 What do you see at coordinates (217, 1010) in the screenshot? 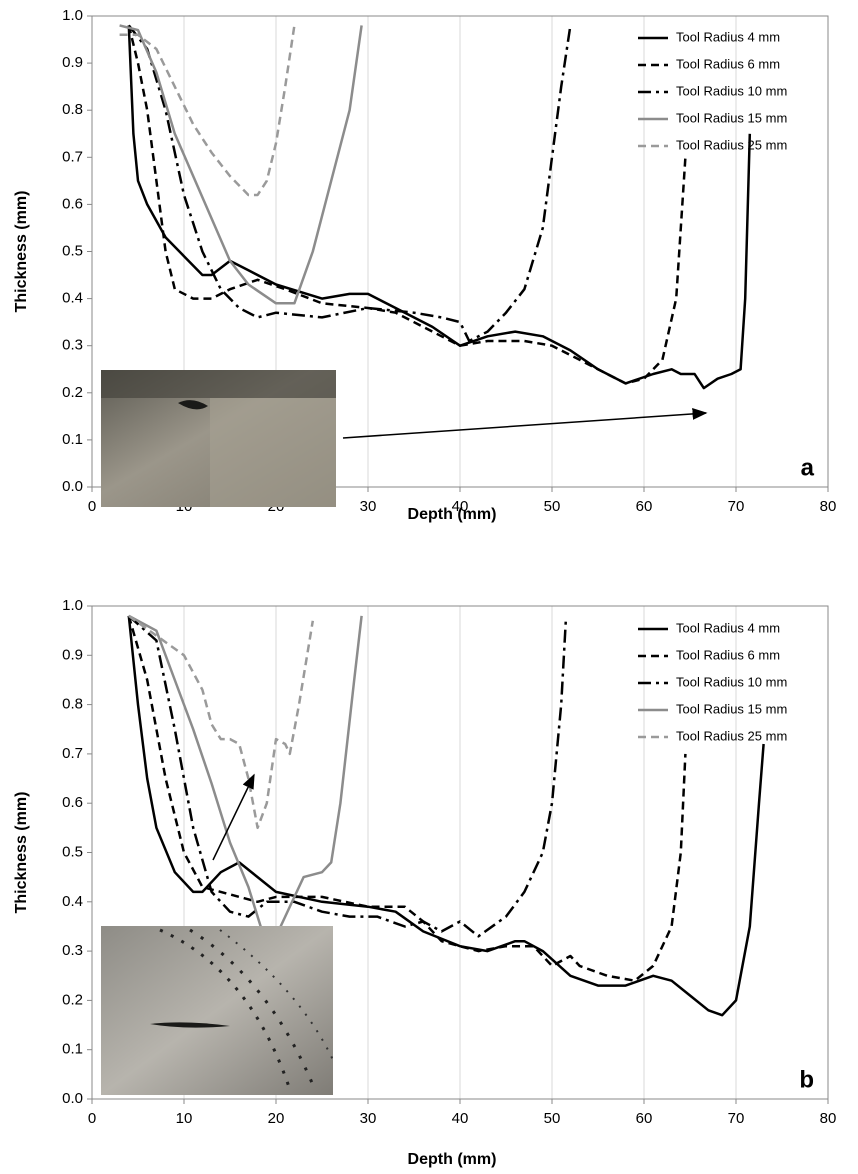
I see `inset-photo-b` at bounding box center [217, 1010].